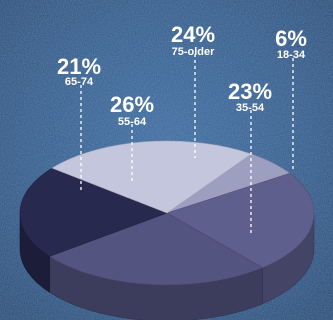  Describe the element at coordinates (79, 66) in the screenshot. I see `value-label-65-74: 21%` at that location.